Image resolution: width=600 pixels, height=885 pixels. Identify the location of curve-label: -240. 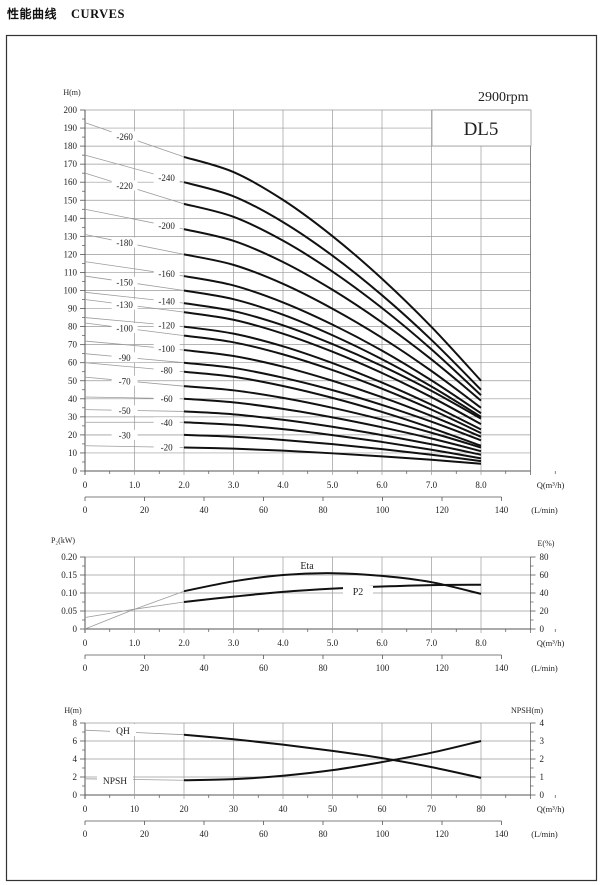
(166, 178).